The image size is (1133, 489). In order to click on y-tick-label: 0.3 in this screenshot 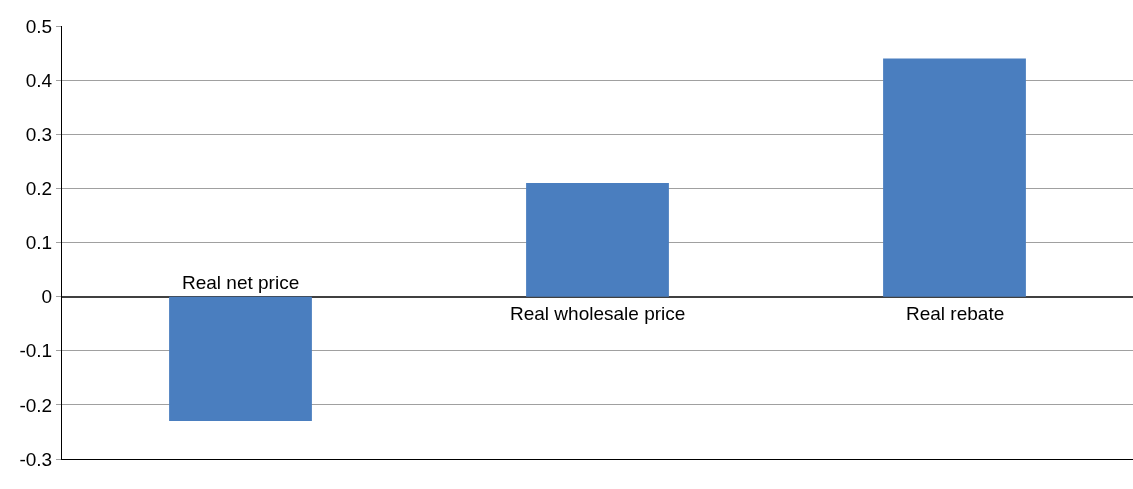, I will do `click(39, 134)`.